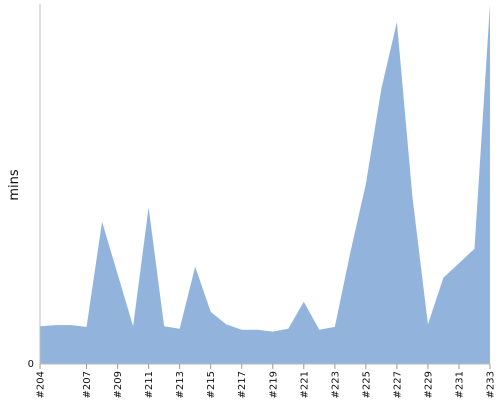 This screenshot has height=400, width=500. What do you see at coordinates (87, 384) in the screenshot?
I see `x-tick-label: #207` at bounding box center [87, 384].